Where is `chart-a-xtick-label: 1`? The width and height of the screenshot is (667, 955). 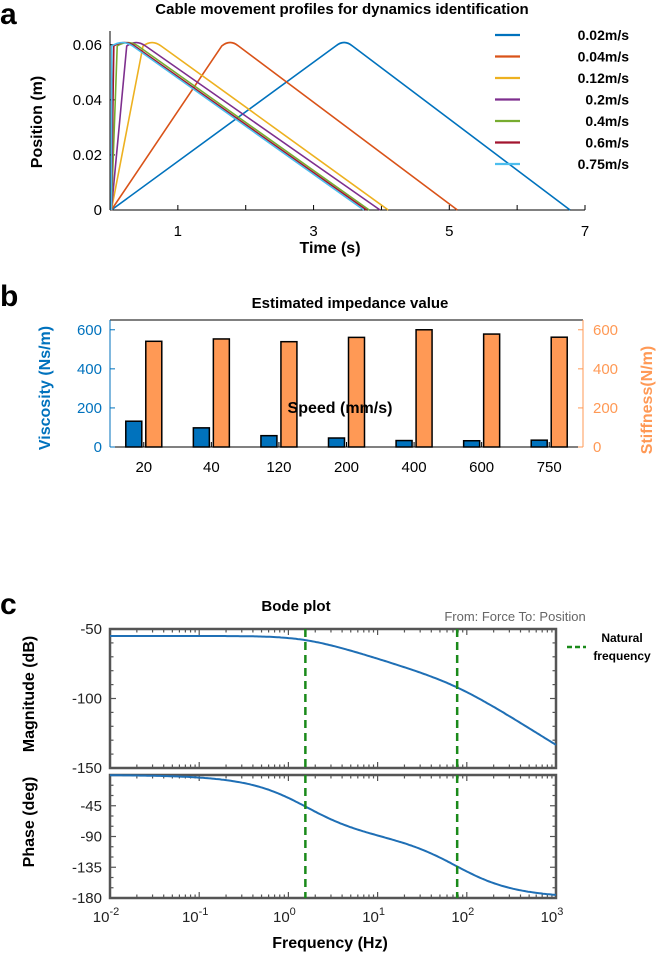 chart-a-xtick-label: 1 is located at coordinates (178, 231).